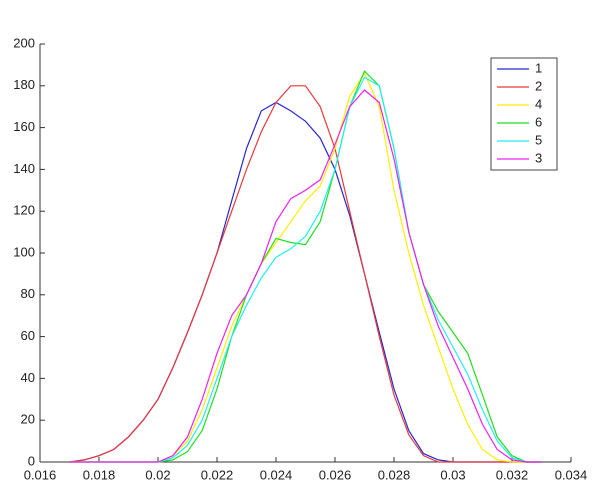 The image size is (598, 496). What do you see at coordinates (538, 139) in the screenshot?
I see `legend-label: 5` at bounding box center [538, 139].